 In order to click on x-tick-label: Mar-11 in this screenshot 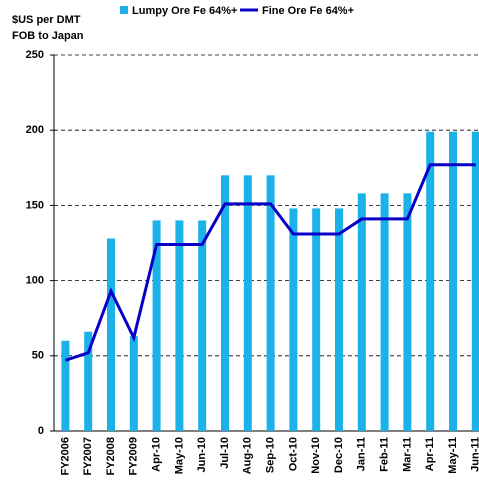, I will do `click(407, 454)`.